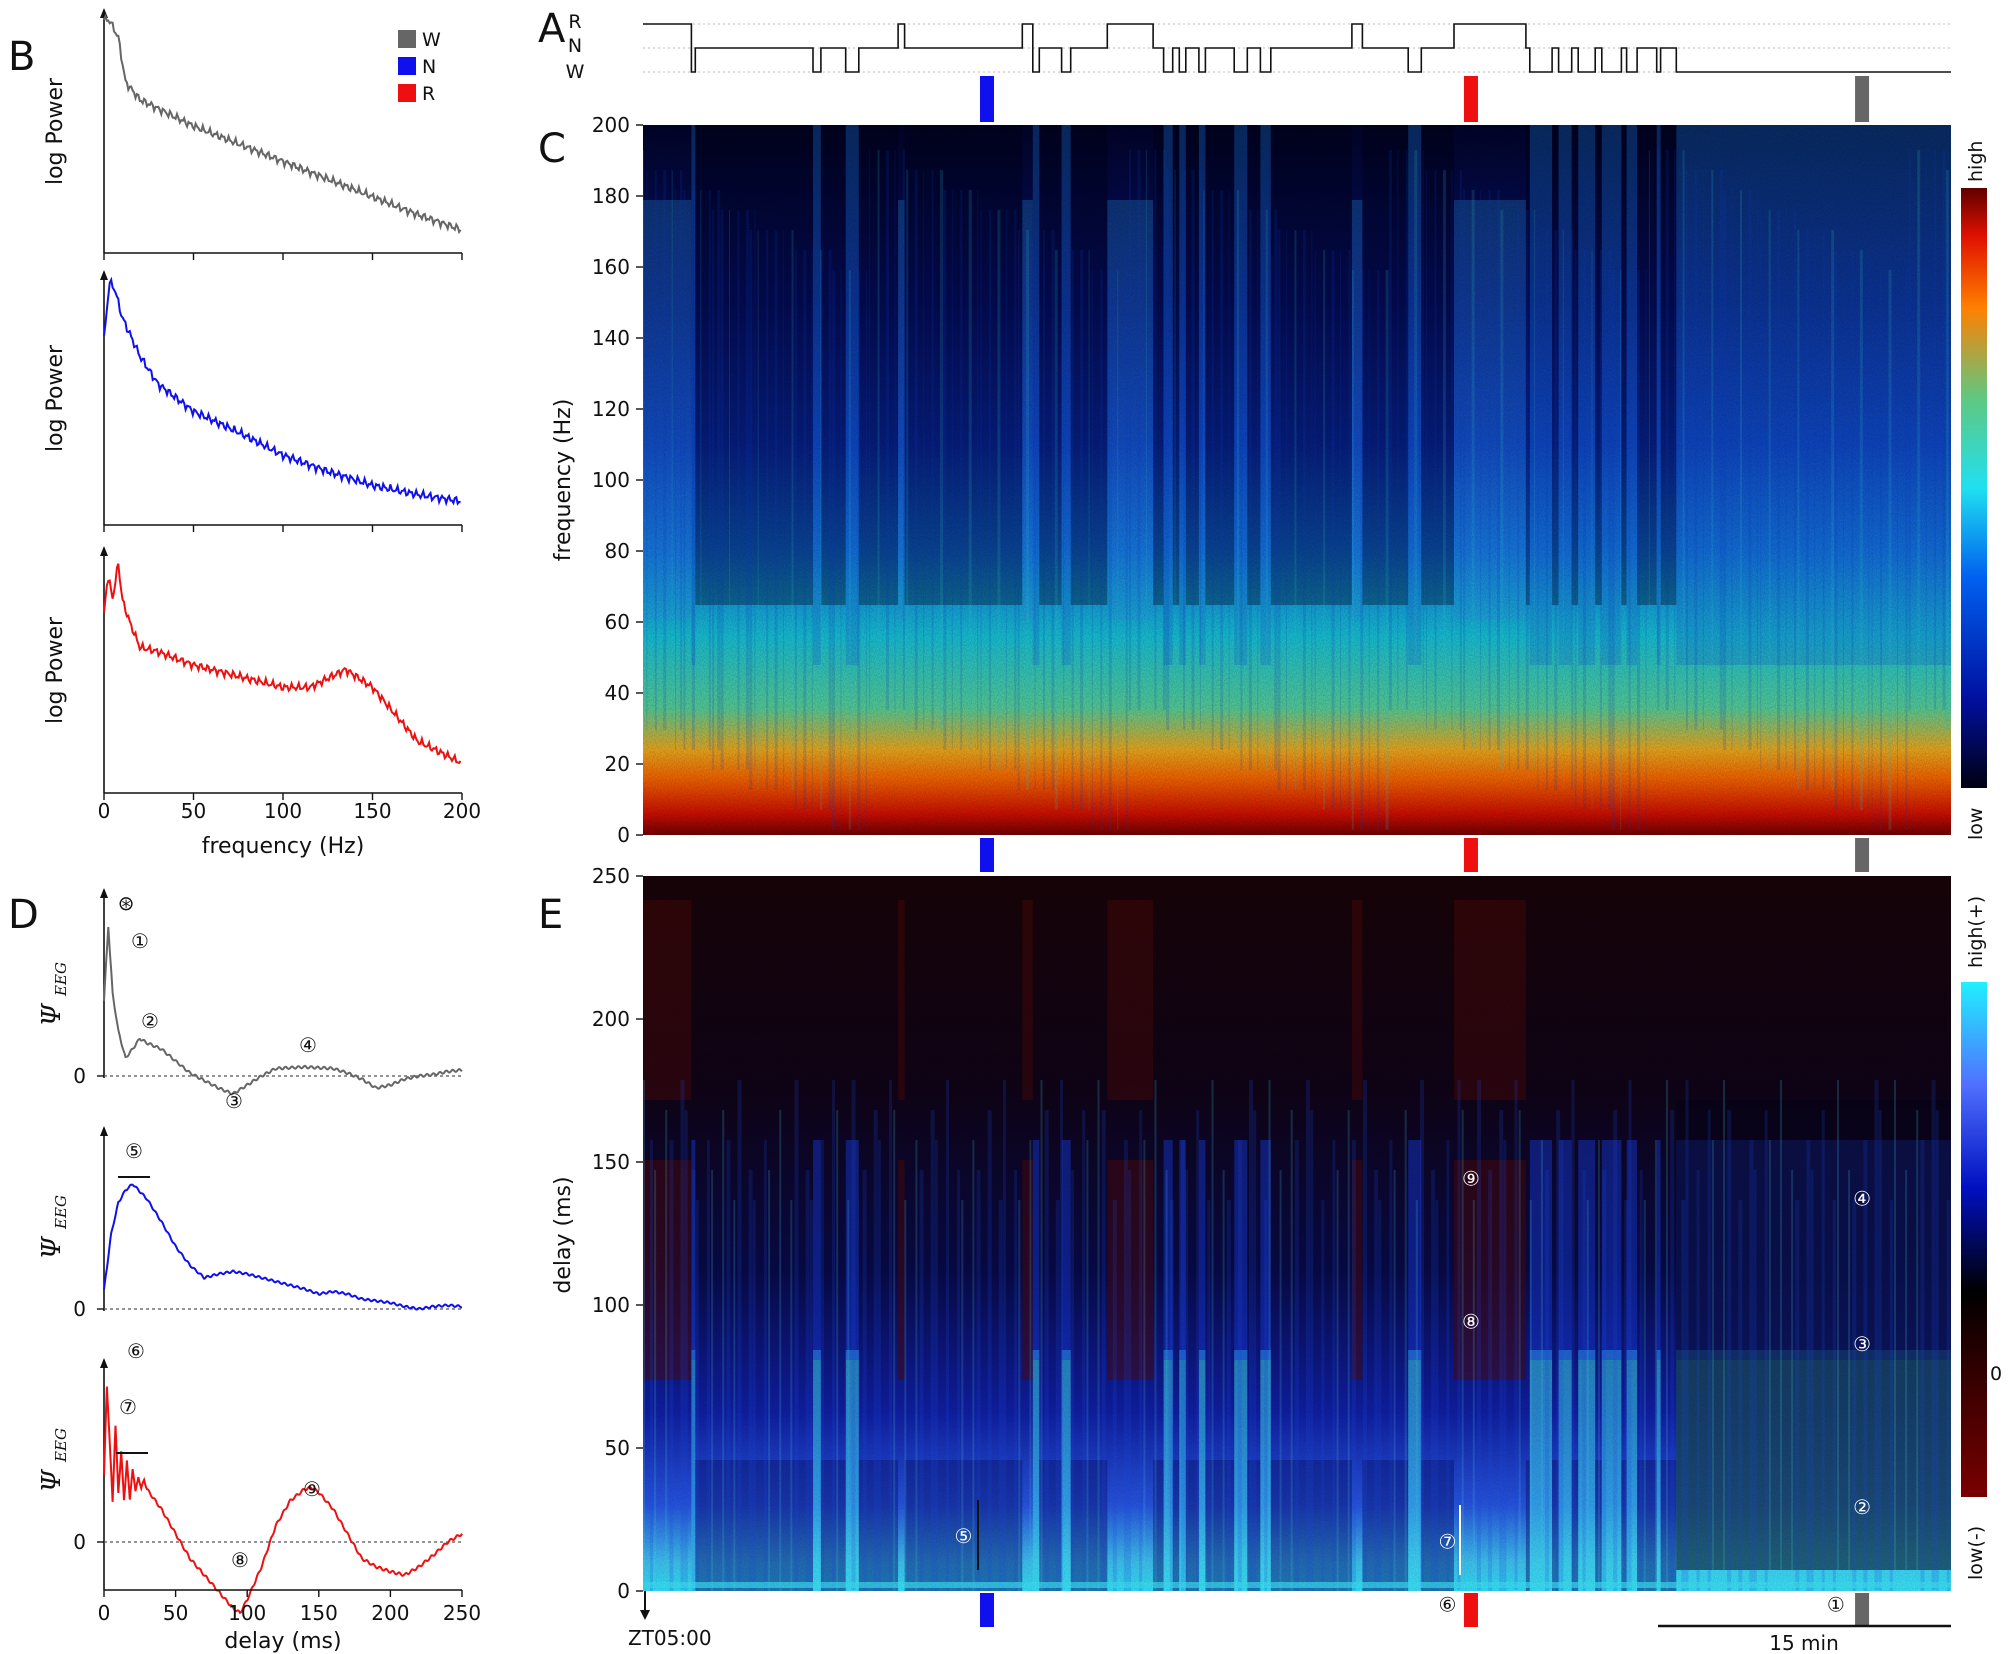 The image size is (2008, 1654). What do you see at coordinates (1862, 1507) in the screenshot?
I see `e-annotation-marker: ②` at bounding box center [1862, 1507].